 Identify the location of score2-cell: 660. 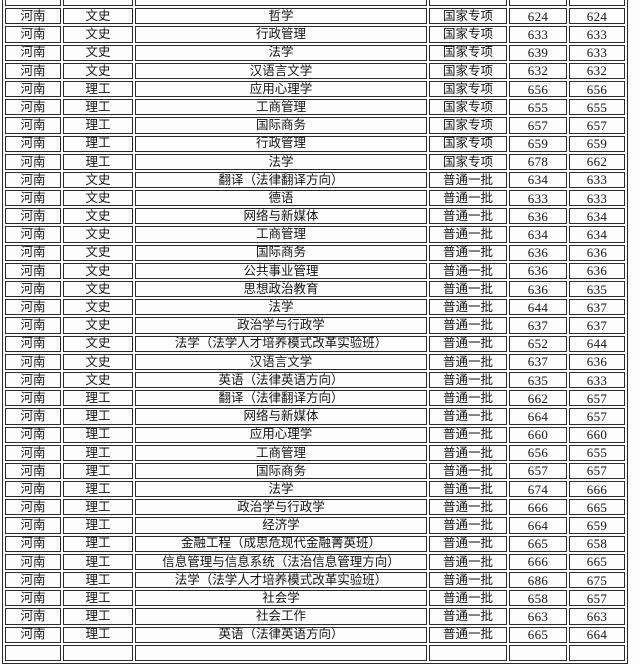
(597, 434).